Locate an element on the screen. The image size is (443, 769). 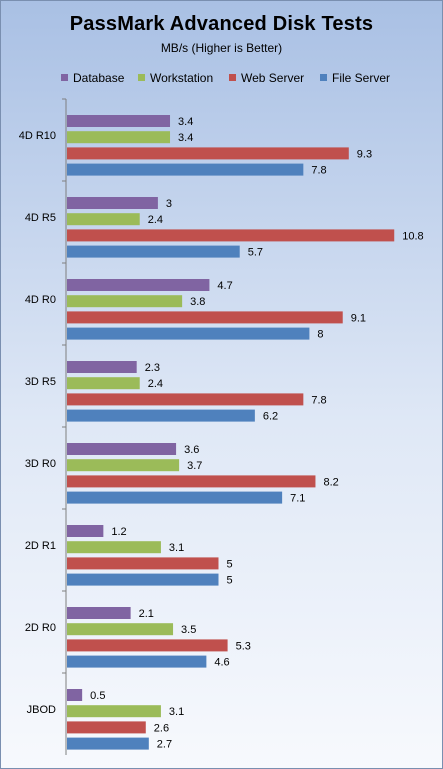
bar-web-server-4d-r0 is located at coordinates (205, 317).